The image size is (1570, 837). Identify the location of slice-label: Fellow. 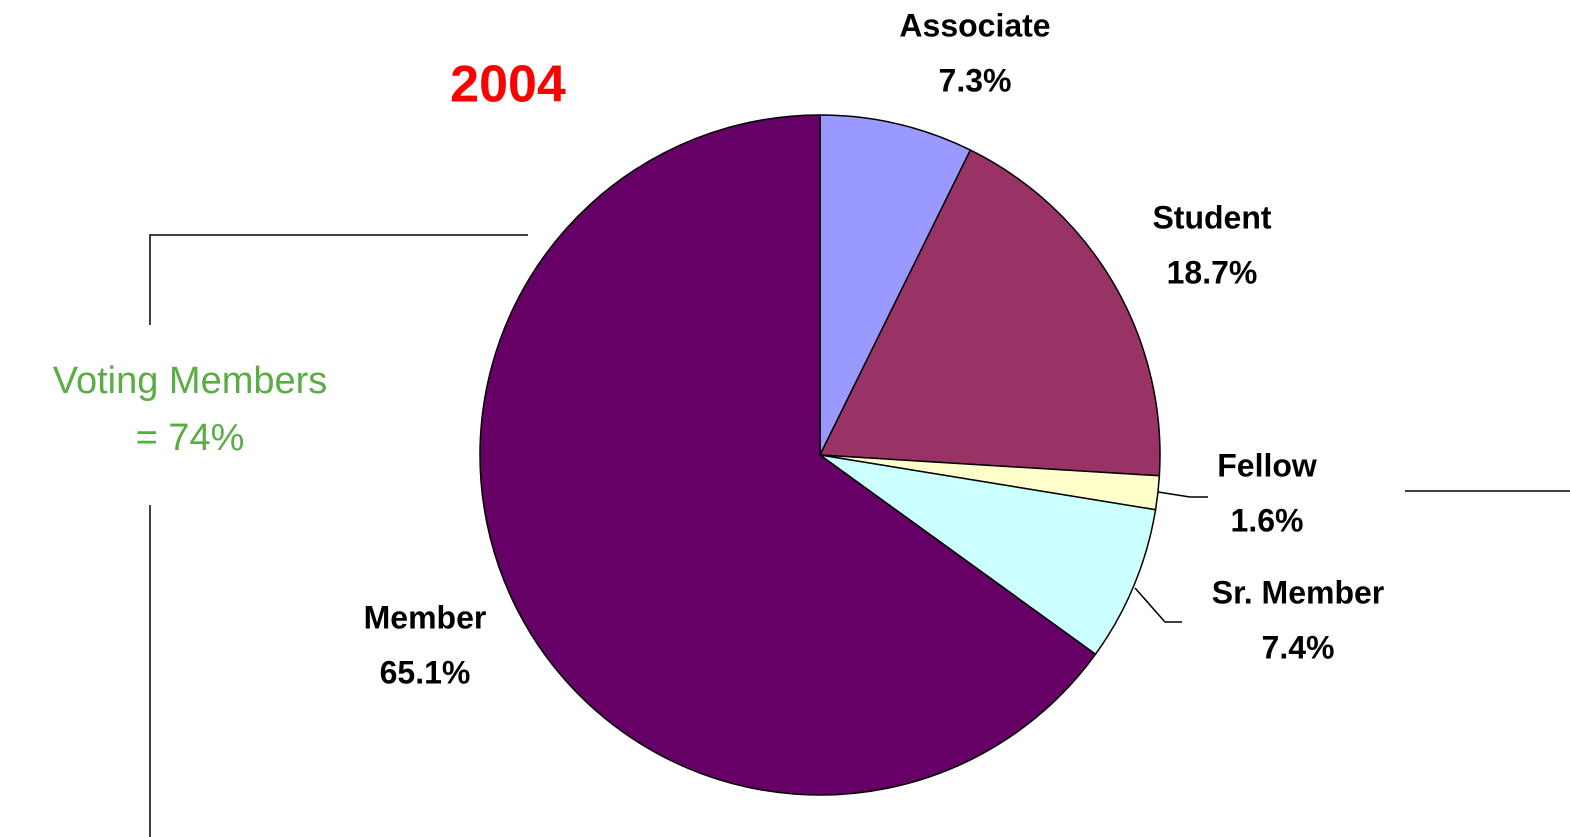
(1267, 465).